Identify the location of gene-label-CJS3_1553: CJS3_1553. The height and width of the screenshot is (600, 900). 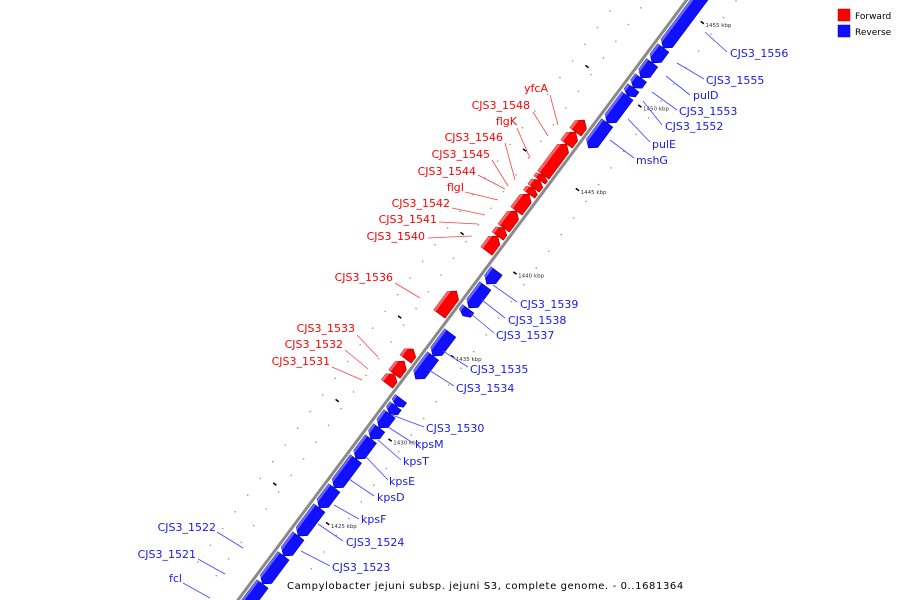
(708, 111).